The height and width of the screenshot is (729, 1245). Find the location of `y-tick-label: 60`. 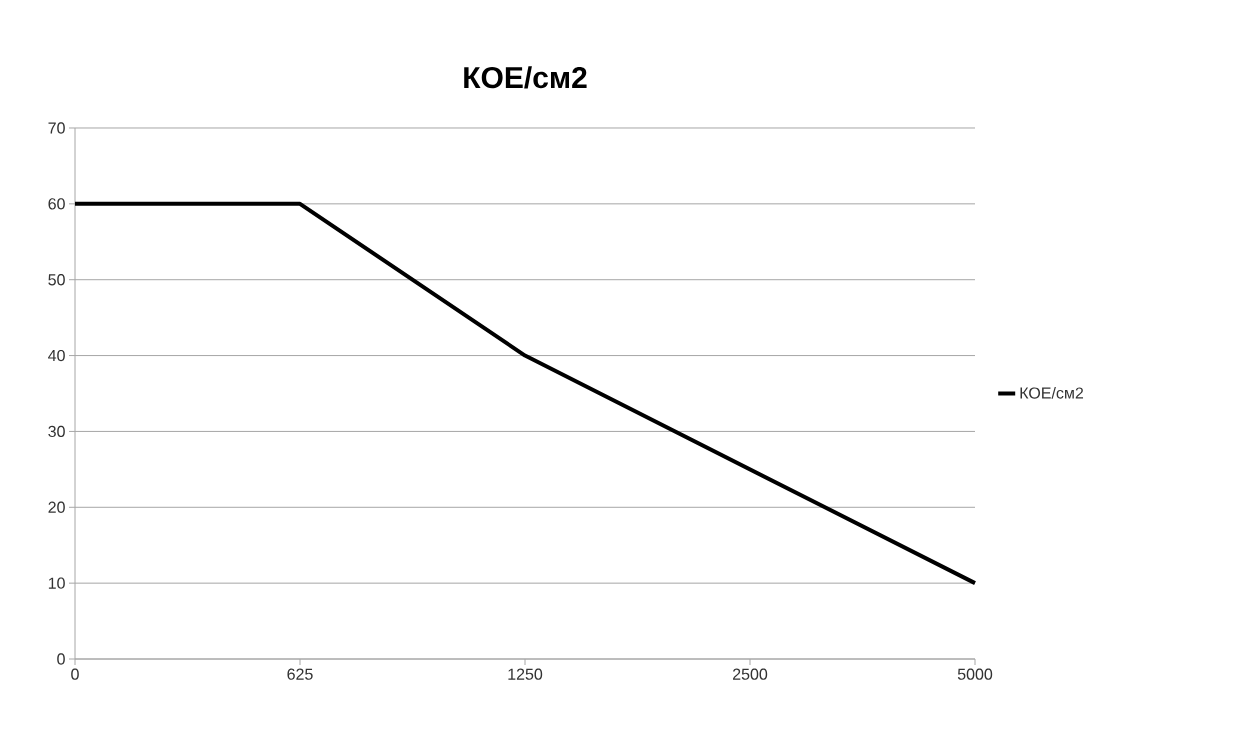

y-tick-label: 60 is located at coordinates (56, 204).